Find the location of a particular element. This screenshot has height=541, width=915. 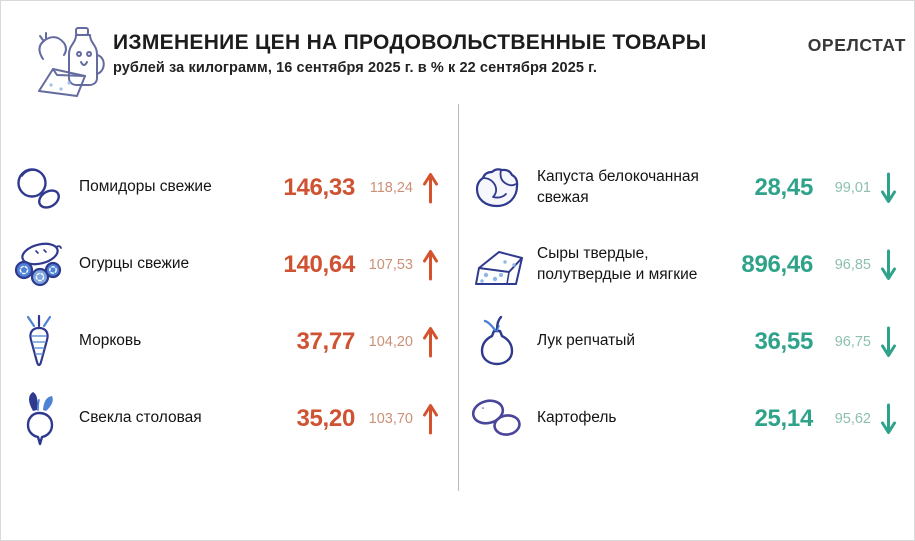

price-value: 28,45 is located at coordinates (783, 187).